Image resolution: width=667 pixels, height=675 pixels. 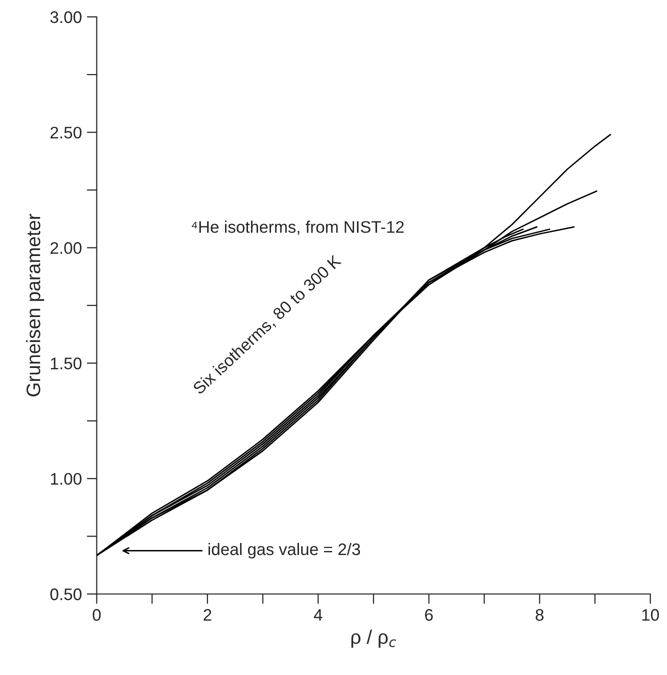 I want to click on y-tick-label: 1.00, so click(x=66, y=478).